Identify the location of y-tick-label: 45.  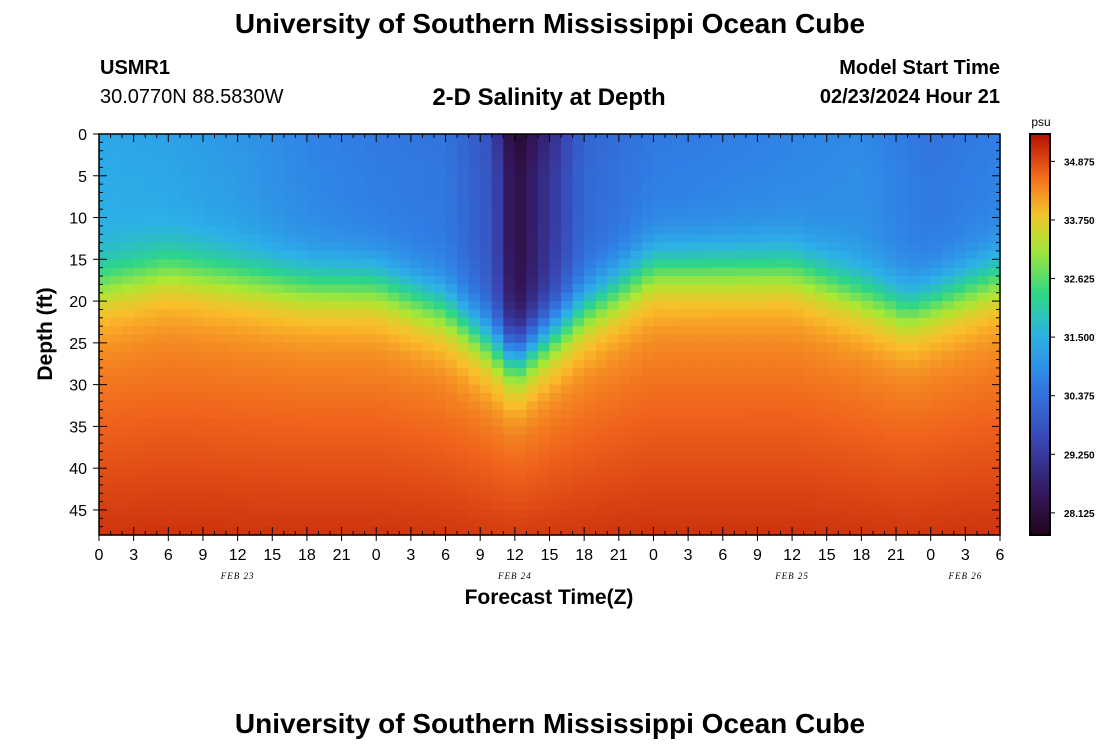
(78, 511).